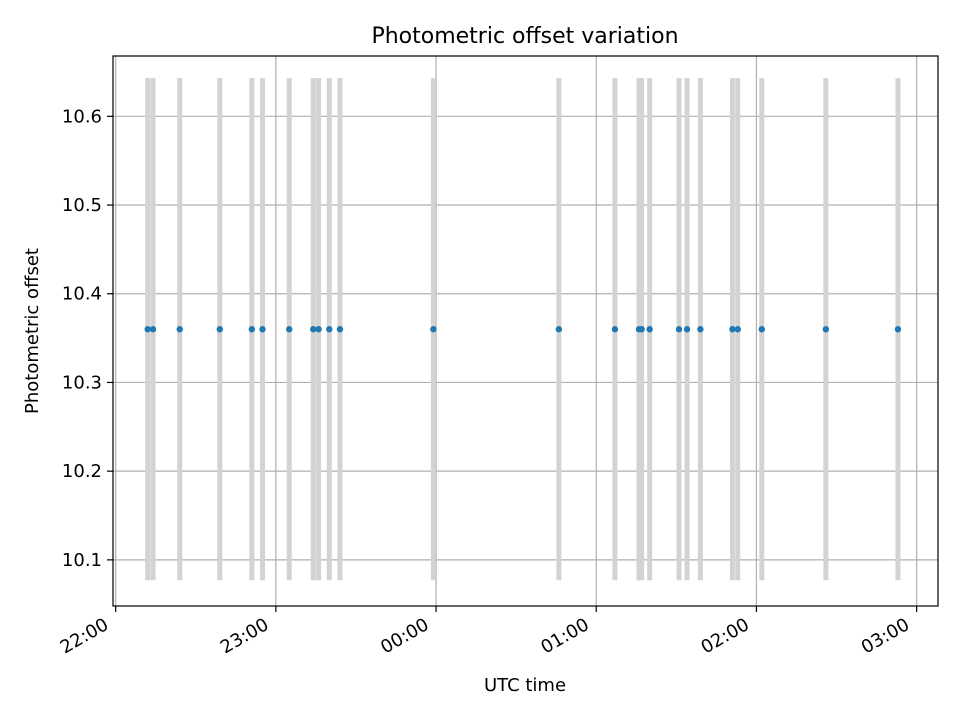 The image size is (960, 720). What do you see at coordinates (487, 632) in the screenshot?
I see `x-ticks: 22:00 23:00 00:00 01:00 02:00 03:00` at bounding box center [487, 632].